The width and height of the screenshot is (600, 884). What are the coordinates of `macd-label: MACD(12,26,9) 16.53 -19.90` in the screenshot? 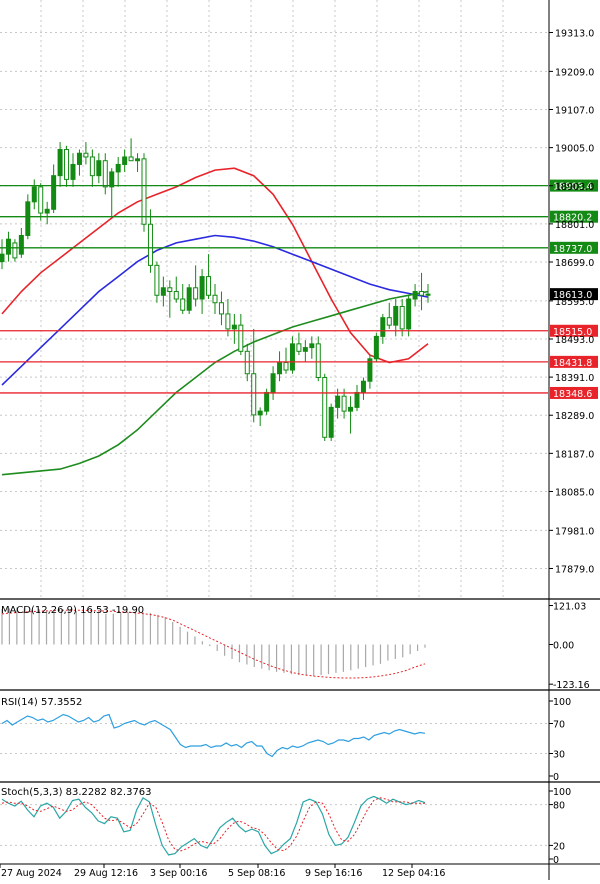 It's located at (72, 610).